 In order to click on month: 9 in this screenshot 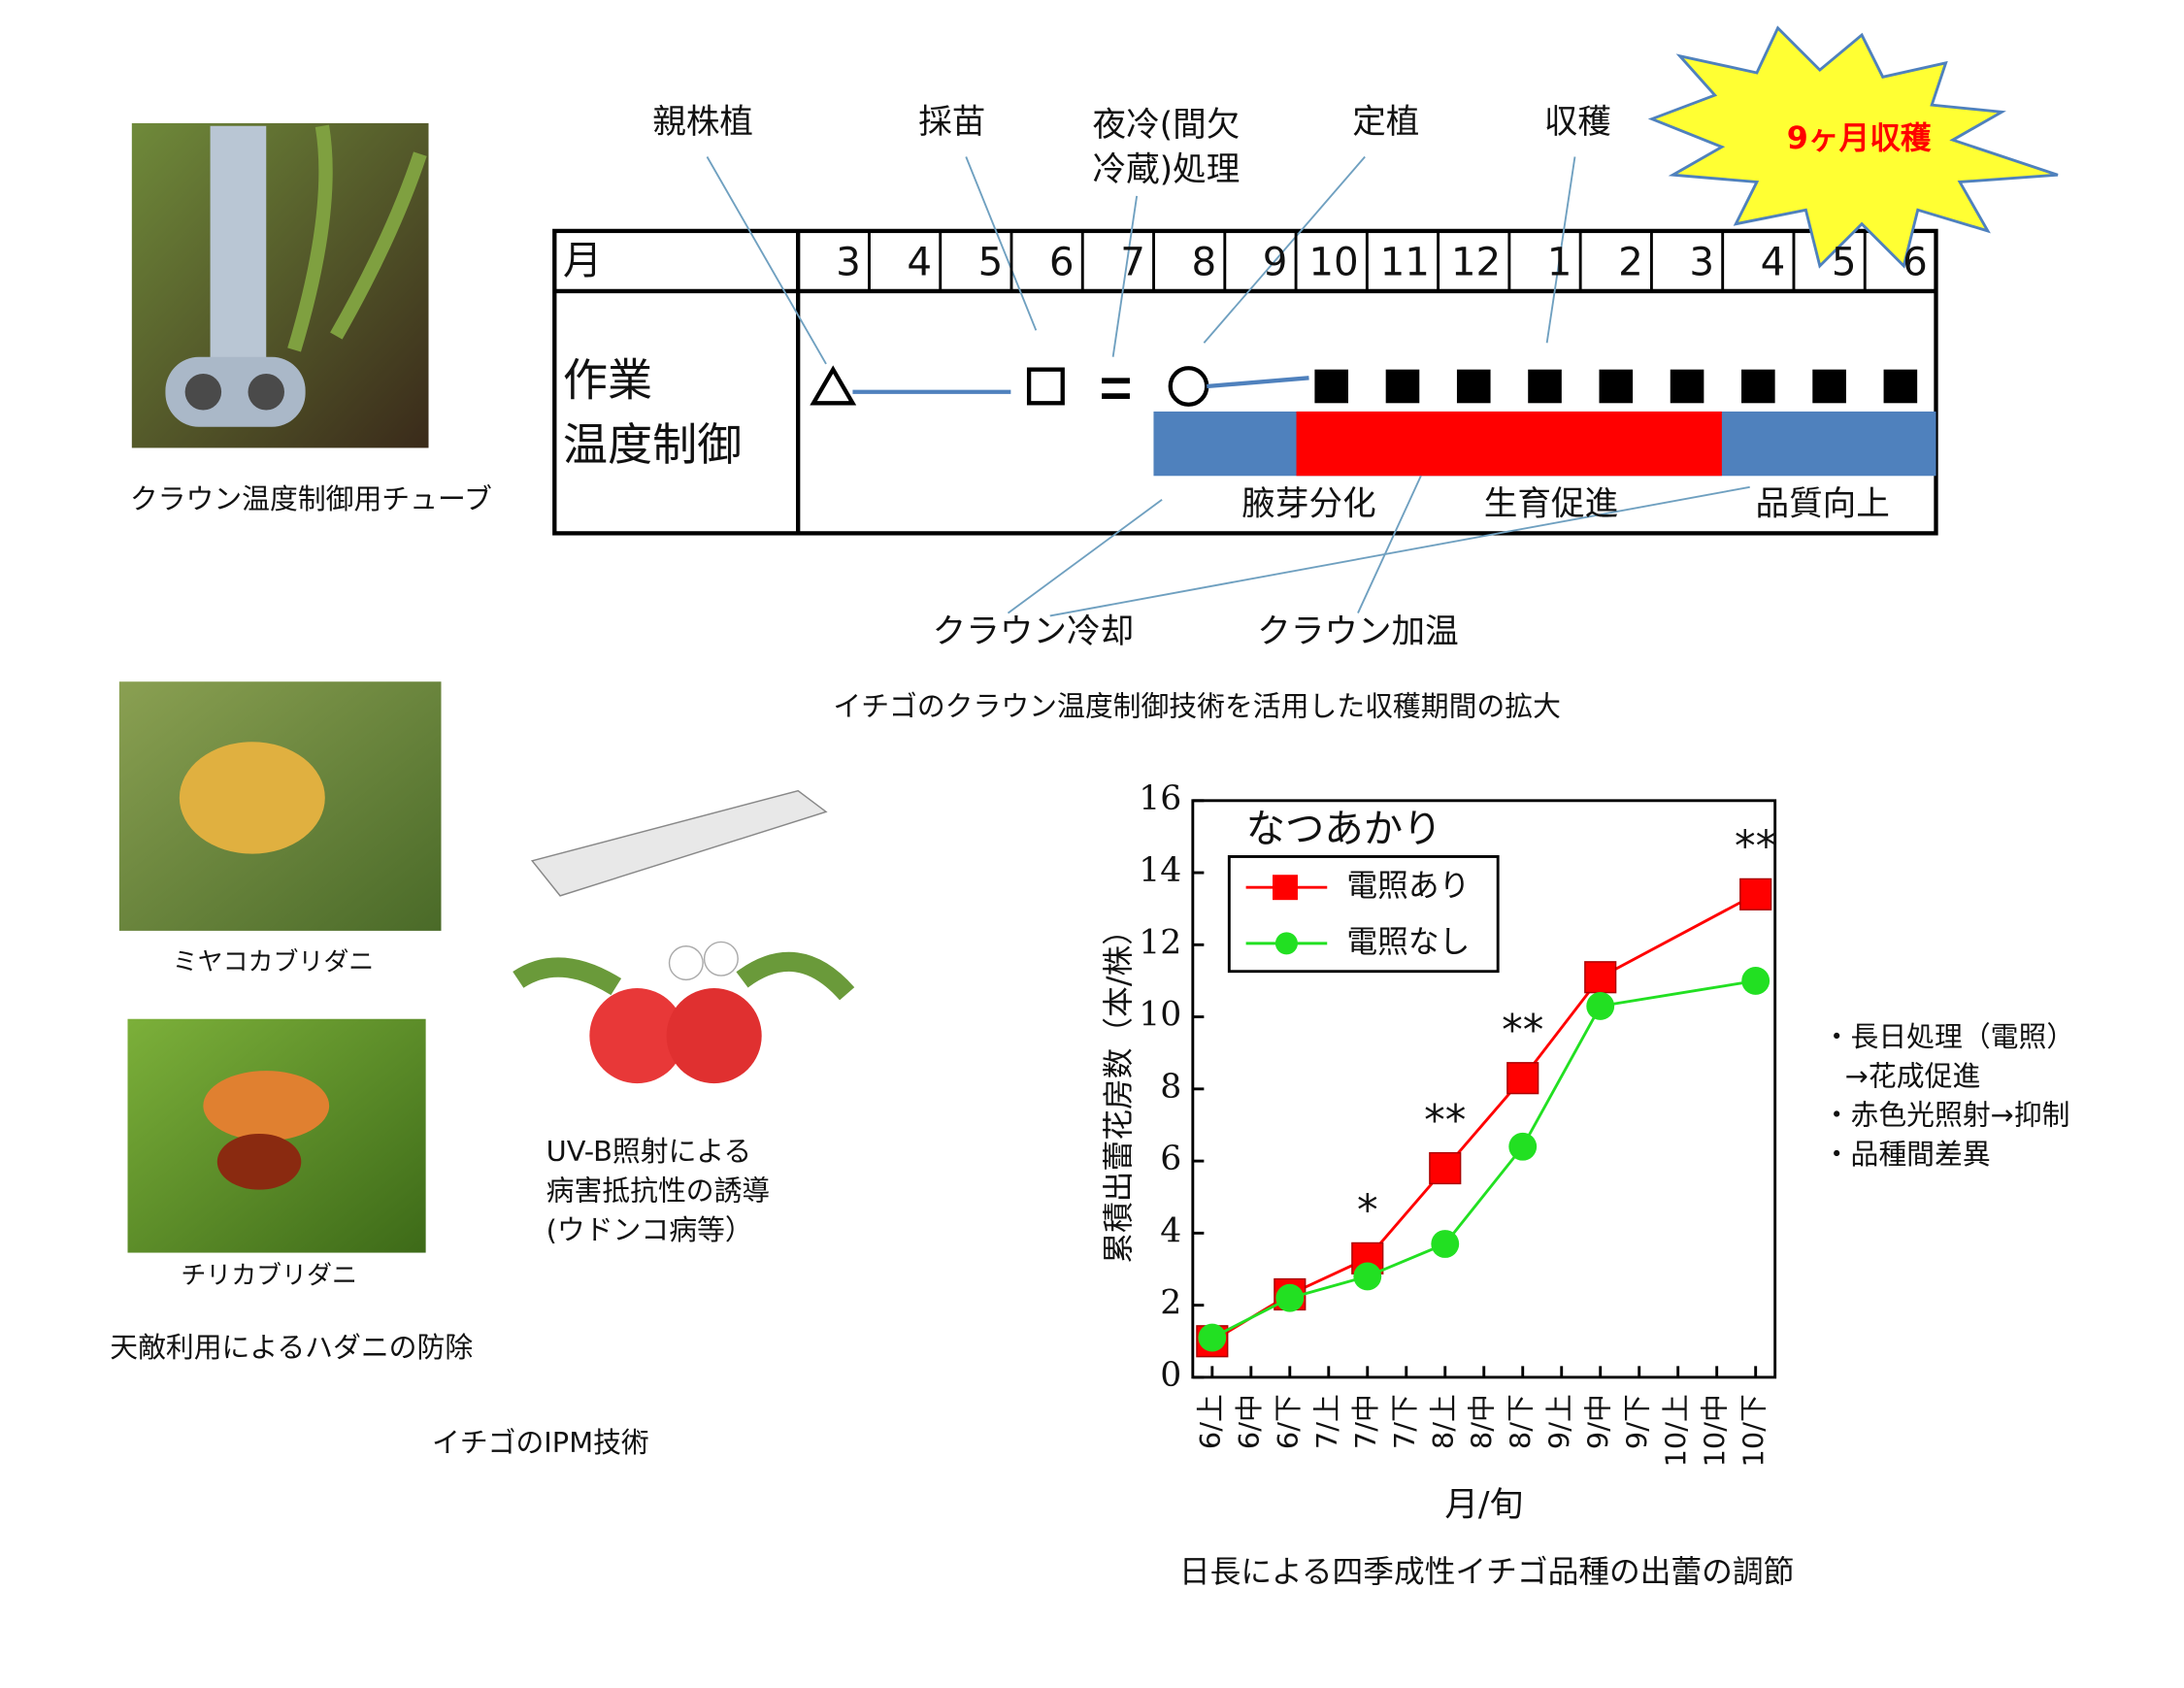, I will do `click(1275, 262)`.